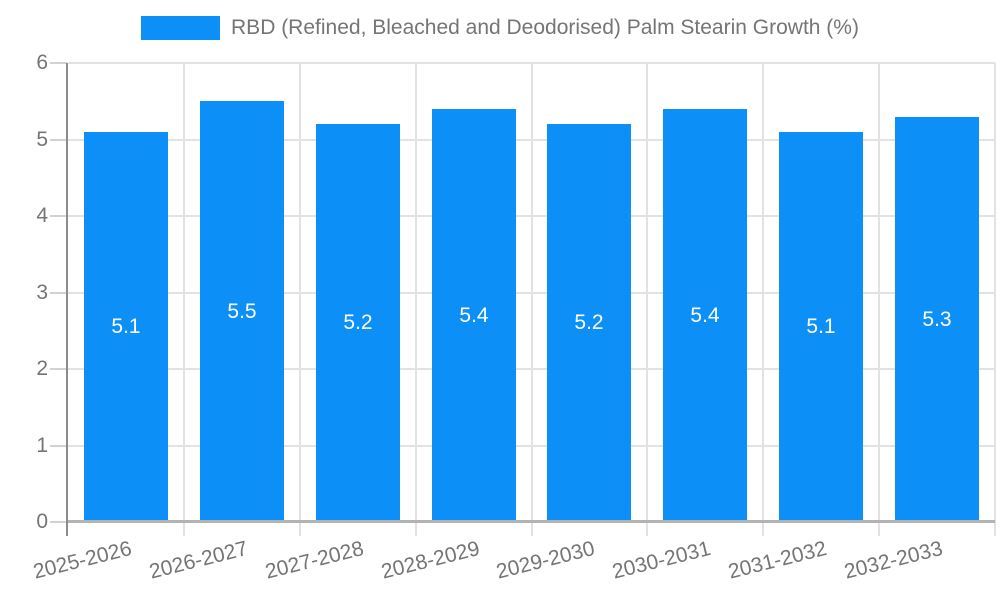 The height and width of the screenshot is (600, 1000). What do you see at coordinates (42, 139) in the screenshot?
I see `y-axis-label: 5` at bounding box center [42, 139].